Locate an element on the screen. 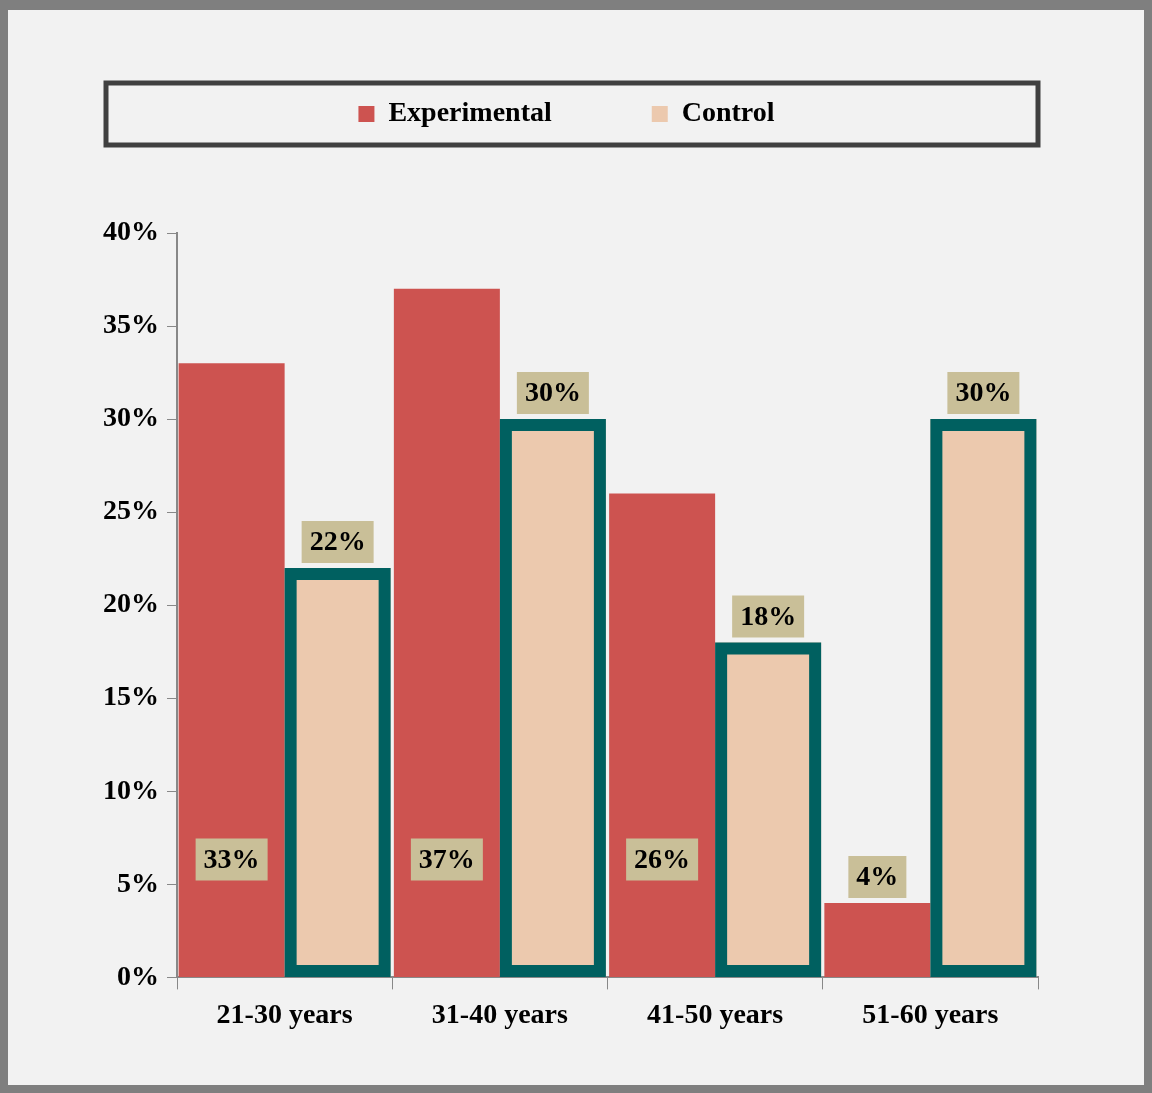 The width and height of the screenshot is (1152, 1093). x-tick-label: 31-40 years is located at coordinates (500, 1014).